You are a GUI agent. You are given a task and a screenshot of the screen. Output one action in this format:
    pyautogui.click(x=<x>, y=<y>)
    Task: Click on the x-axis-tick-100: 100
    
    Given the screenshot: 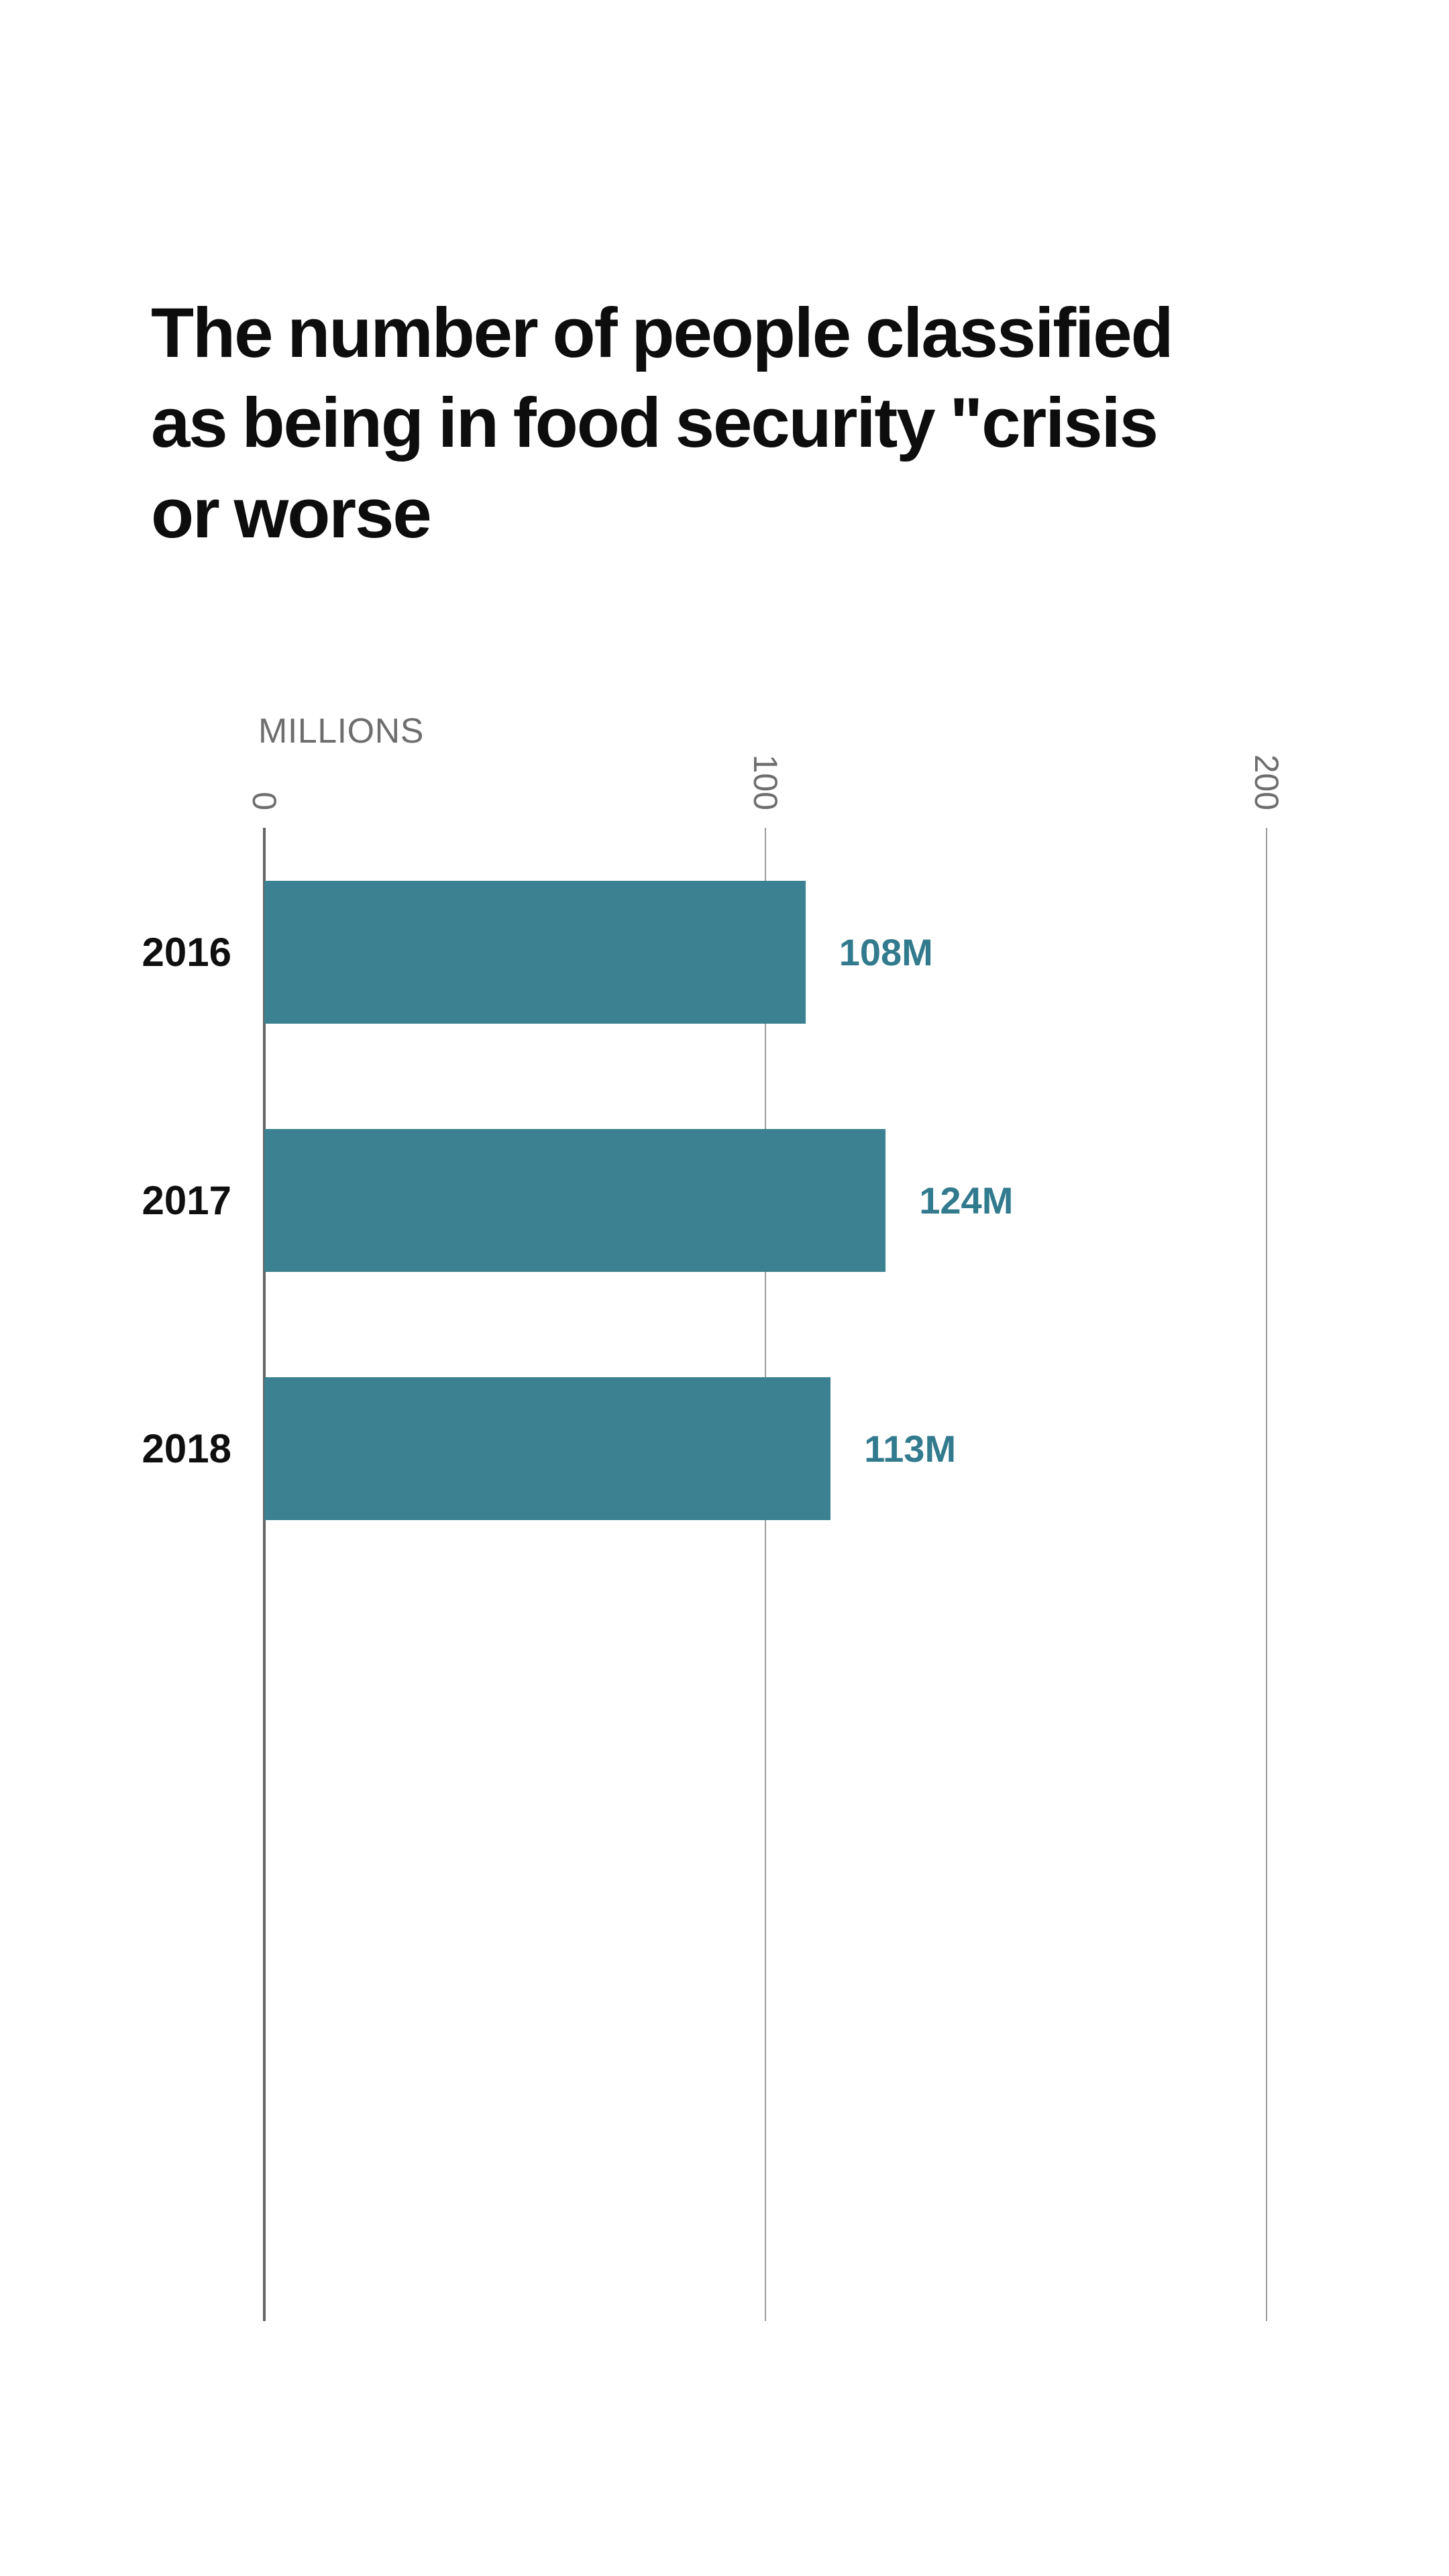 What is the action you would take?
    pyautogui.click(x=765, y=782)
    